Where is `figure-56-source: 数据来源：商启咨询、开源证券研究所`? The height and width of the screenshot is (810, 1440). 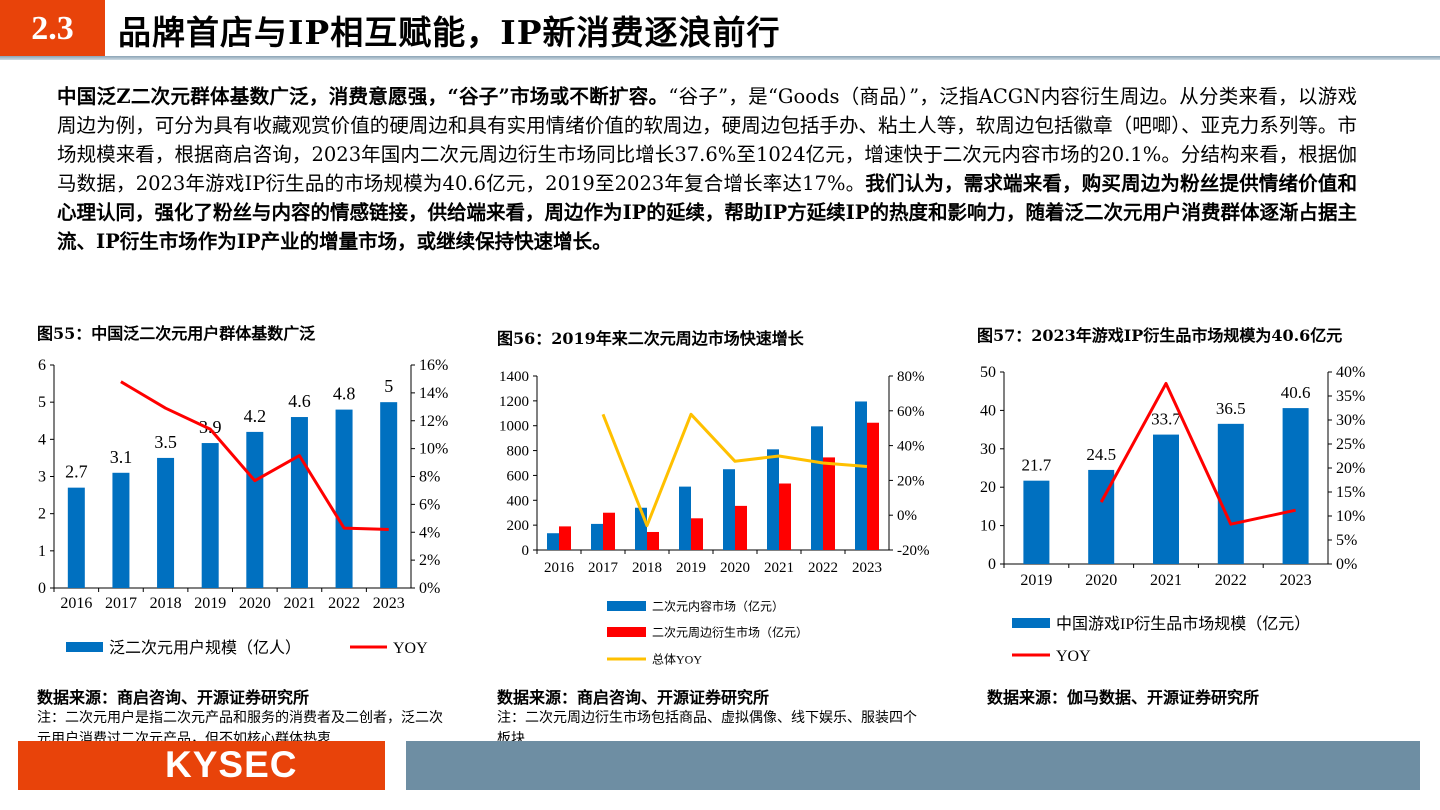
figure-56-source: 数据来源：商启咨询、开源证券研究所 is located at coordinates (633, 697).